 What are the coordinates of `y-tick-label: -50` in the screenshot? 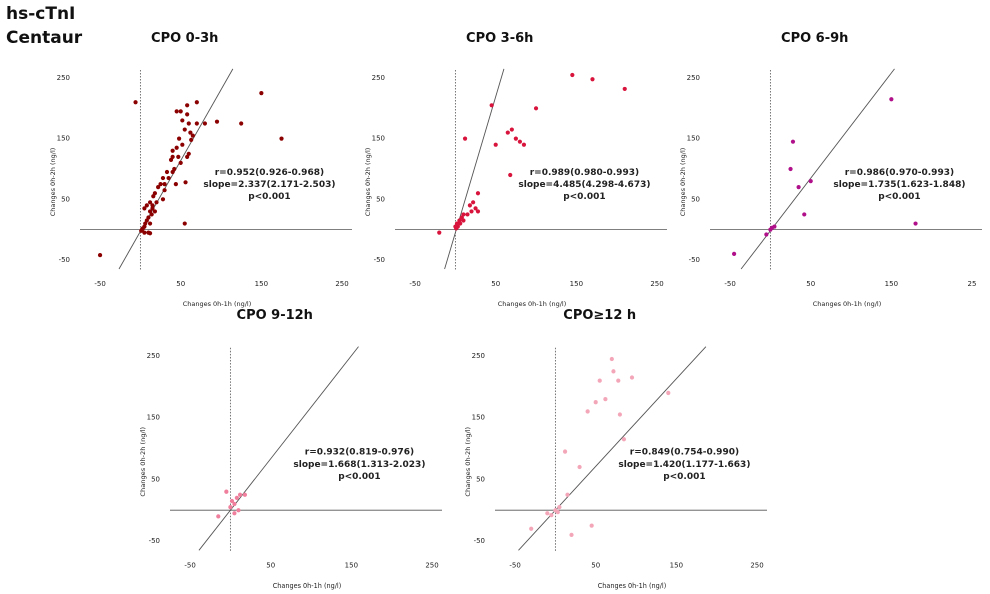 It's located at (480, 540).